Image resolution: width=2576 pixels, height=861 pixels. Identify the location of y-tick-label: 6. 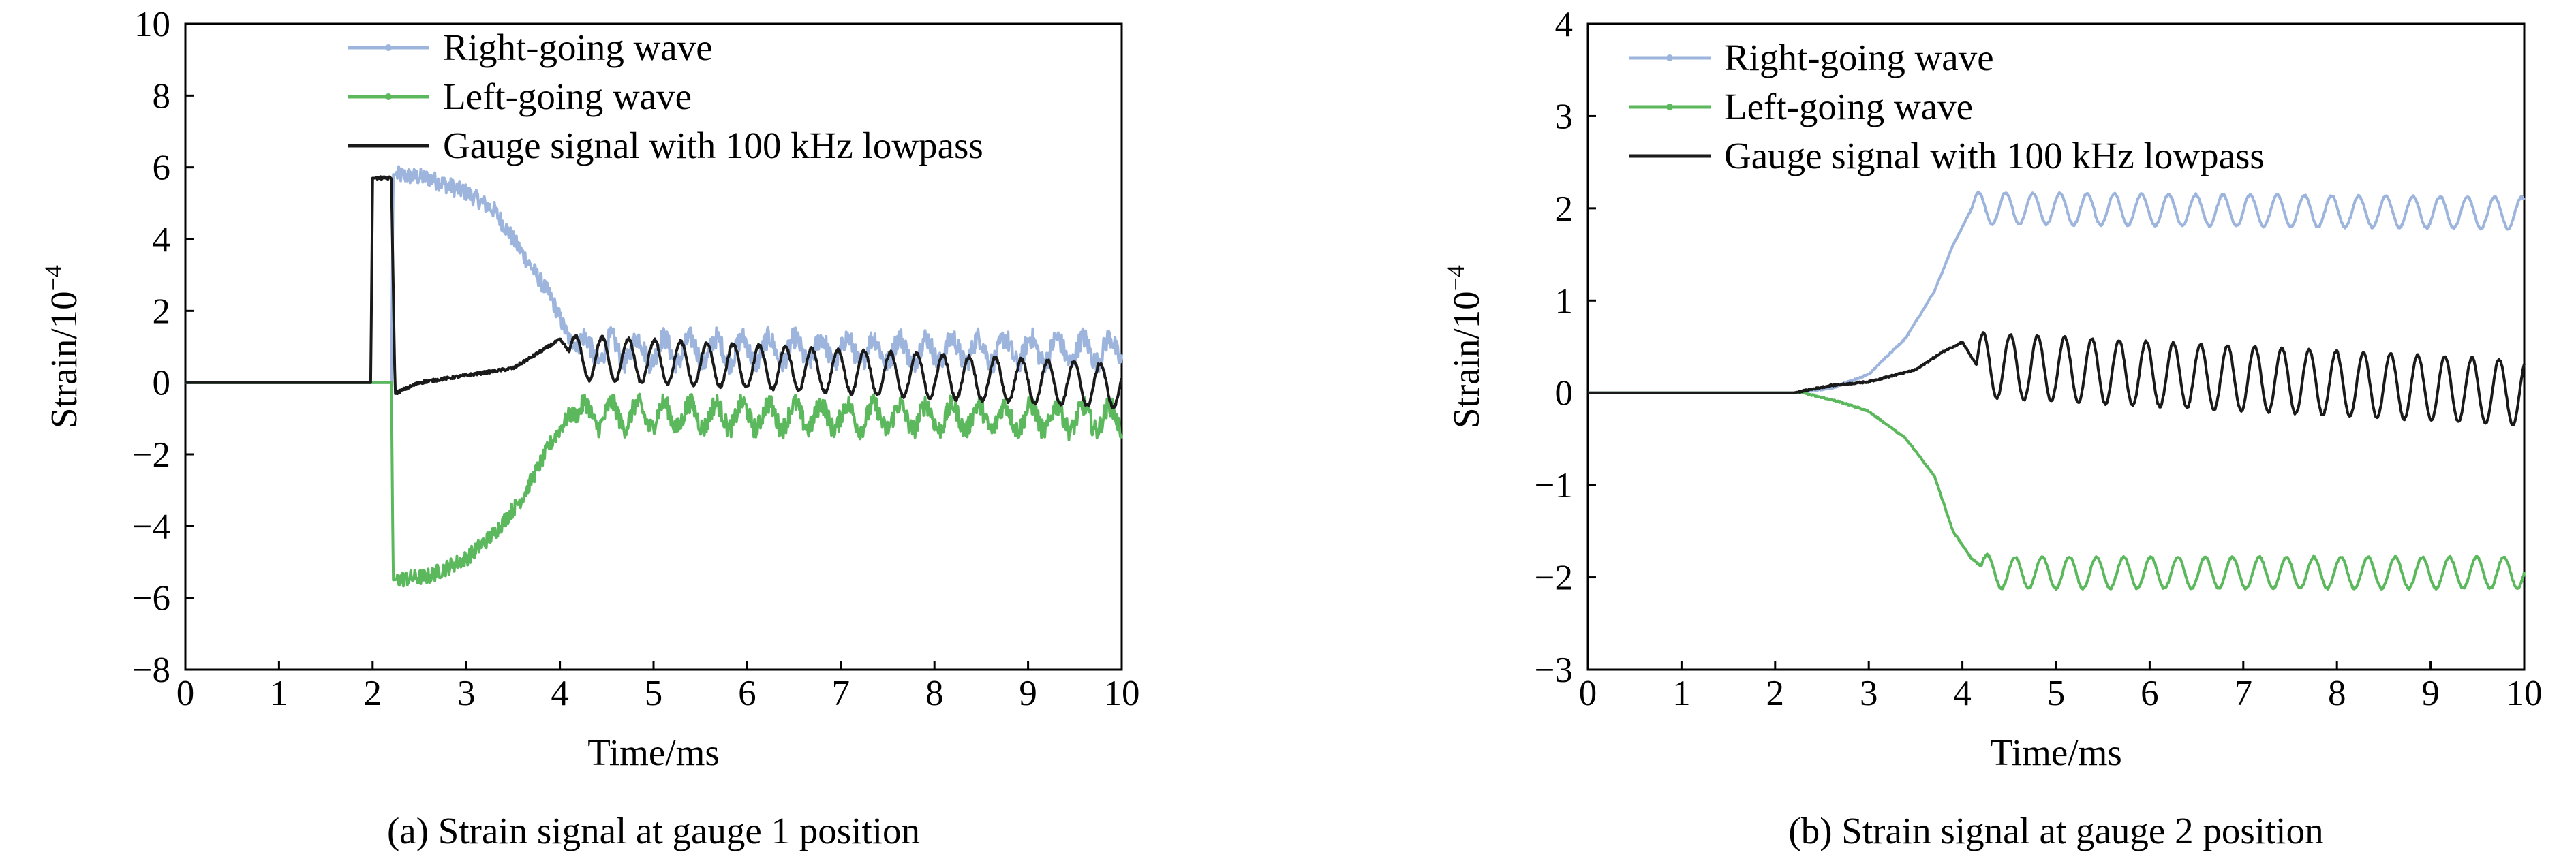
(162, 168).